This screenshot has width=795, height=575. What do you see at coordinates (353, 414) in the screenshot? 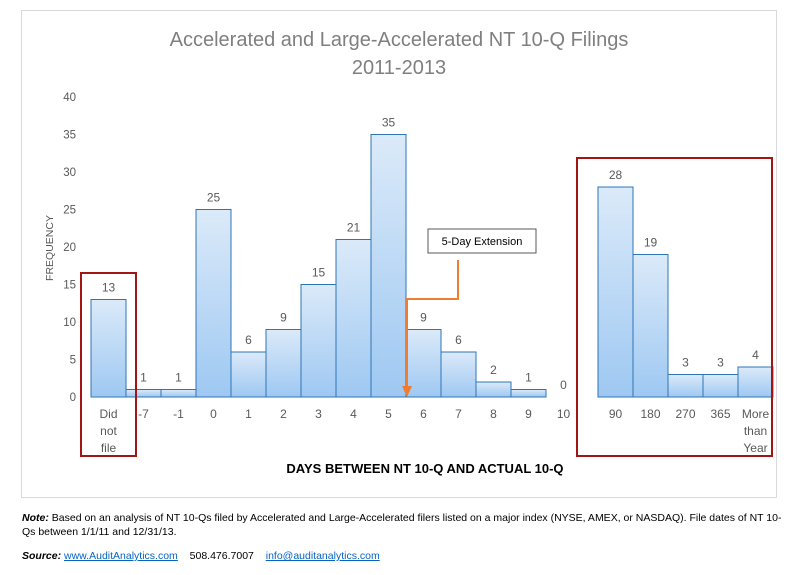
I see `x-tick-label: 4` at bounding box center [353, 414].